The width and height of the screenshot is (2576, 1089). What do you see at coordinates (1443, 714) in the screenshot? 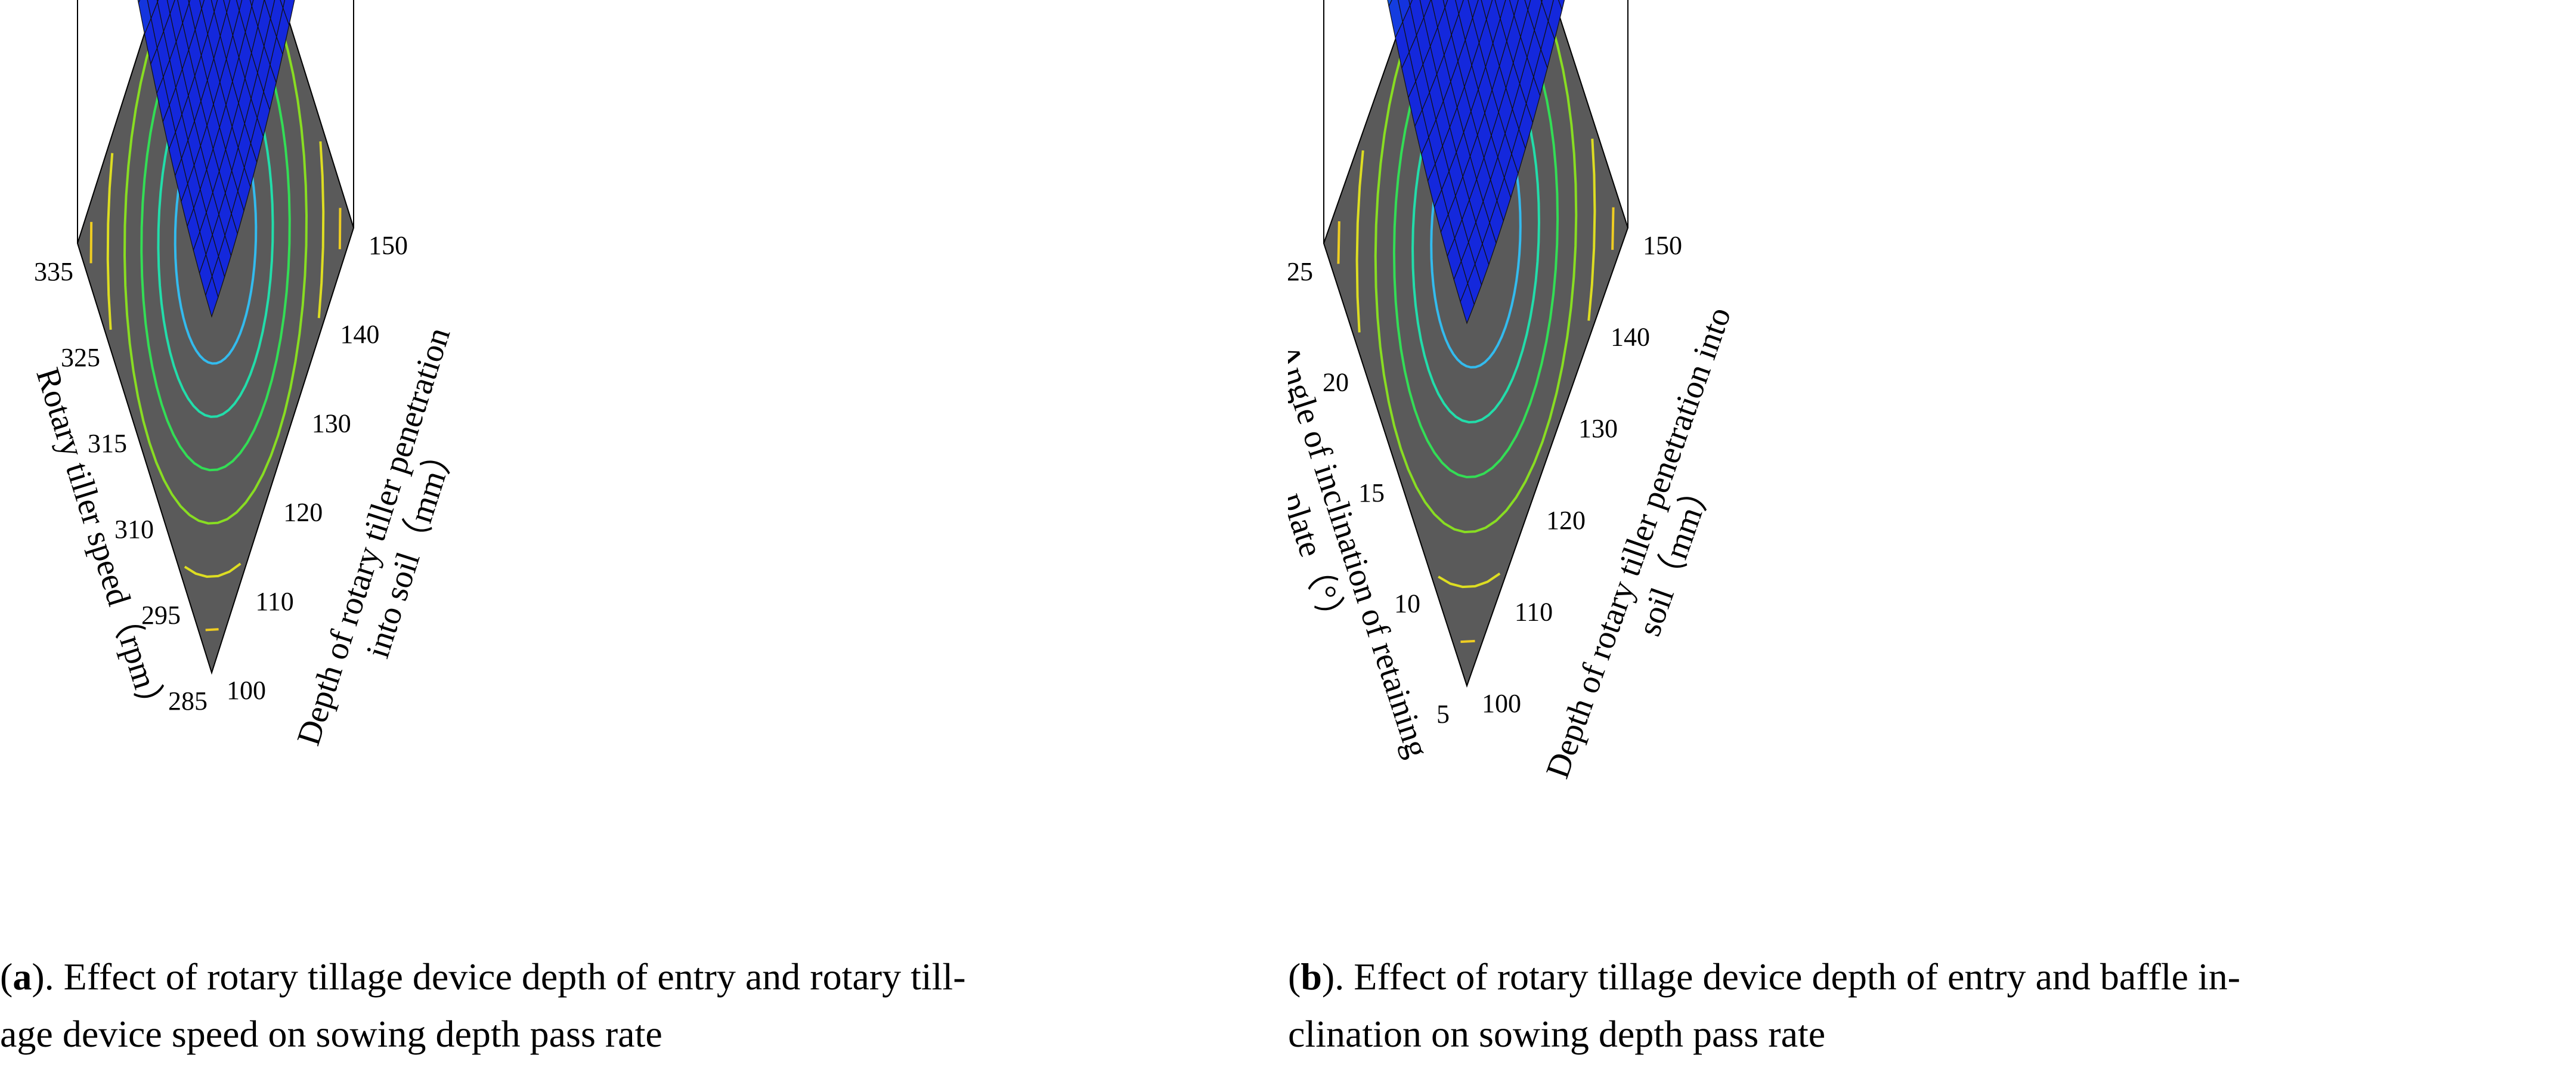
I see `x-tick-label: 5` at bounding box center [1443, 714].